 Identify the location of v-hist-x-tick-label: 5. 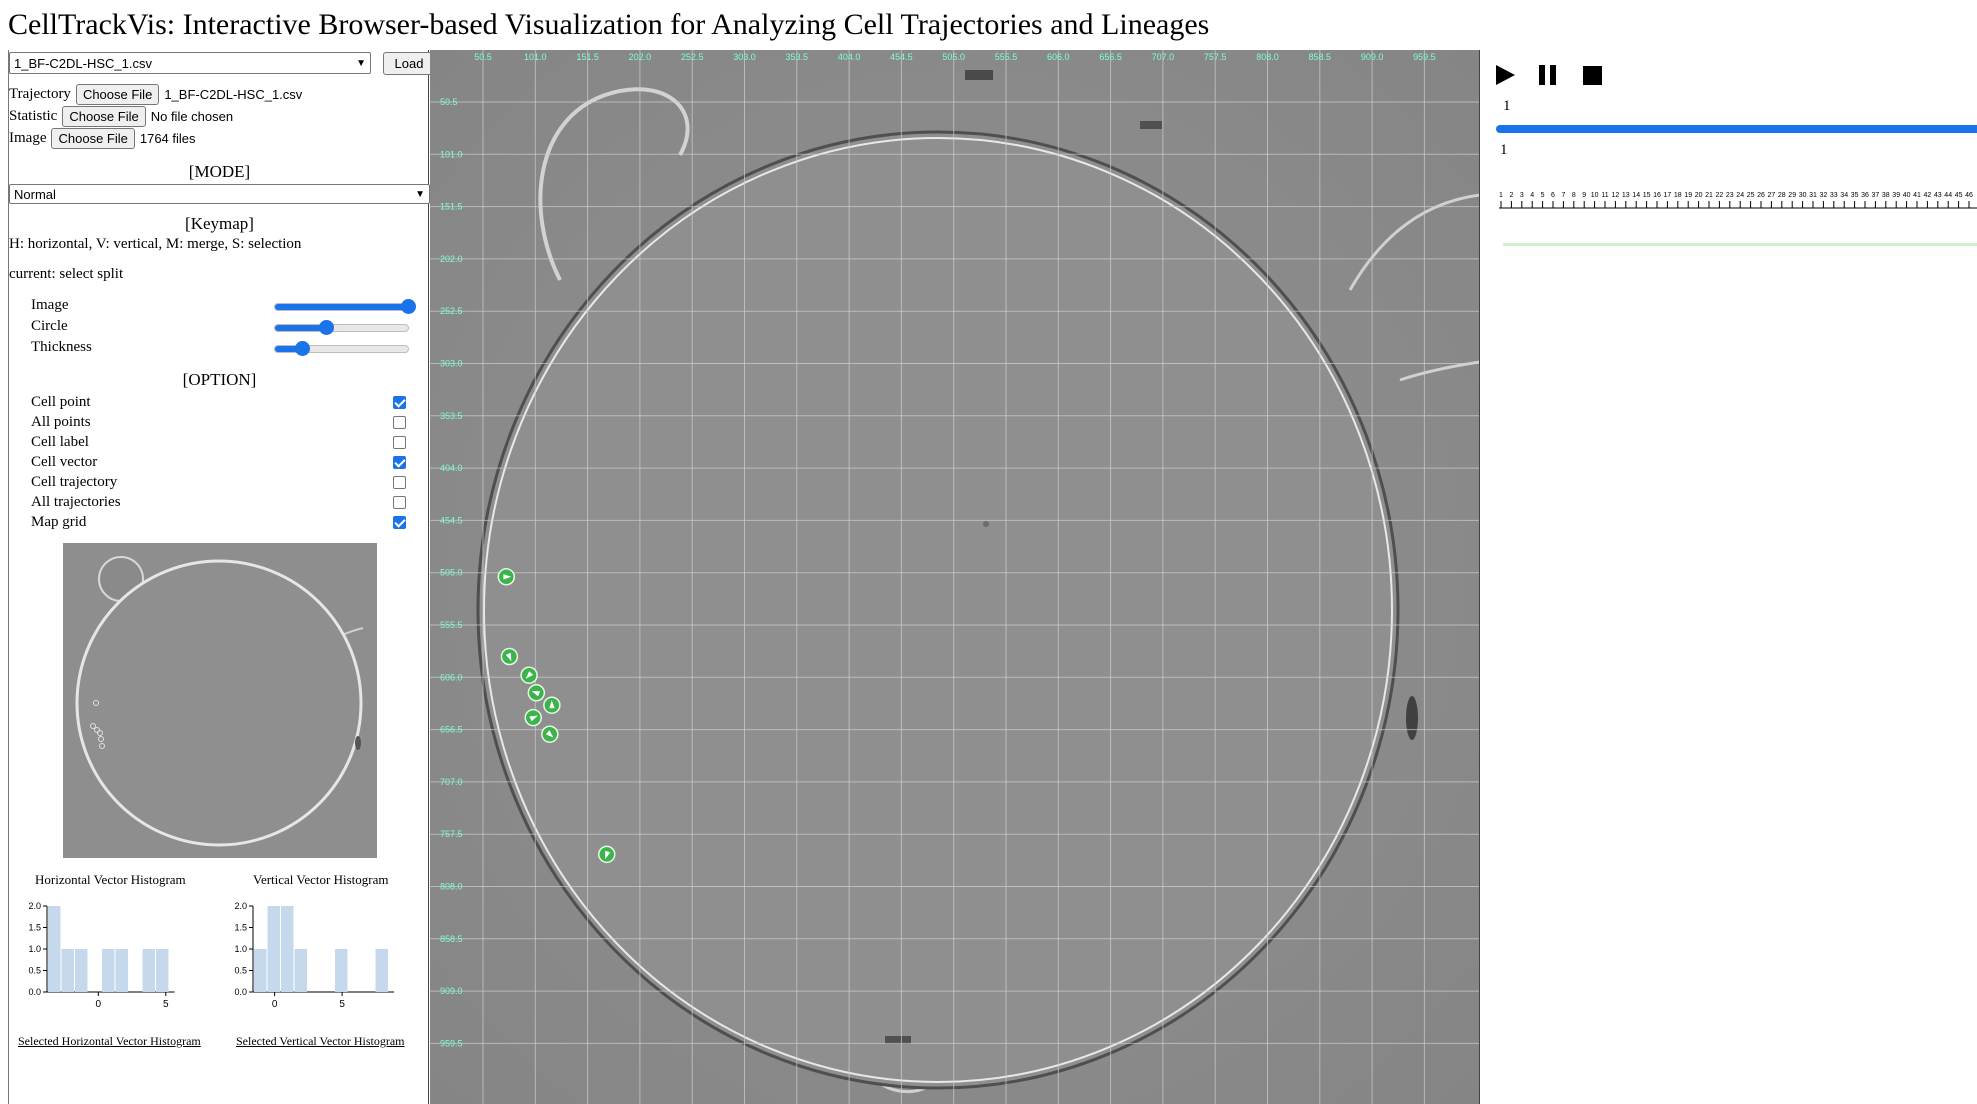
(342, 1003).